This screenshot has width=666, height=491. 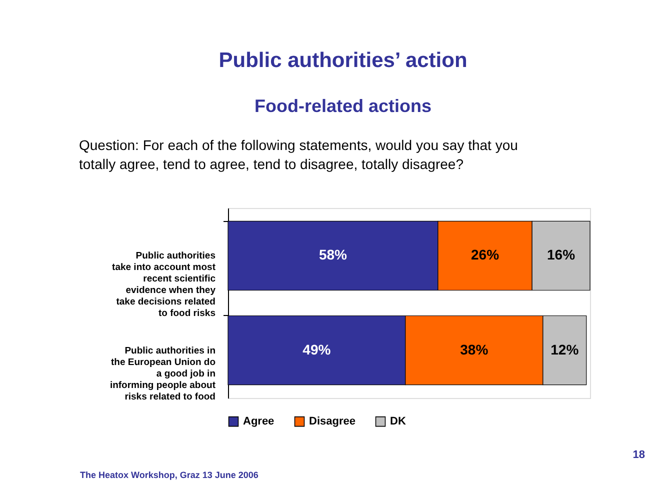 What do you see at coordinates (163, 373) in the screenshot?
I see `y-tick-label: Public authorities in the European Union do a good job in informing people about risks related to food` at bounding box center [163, 373].